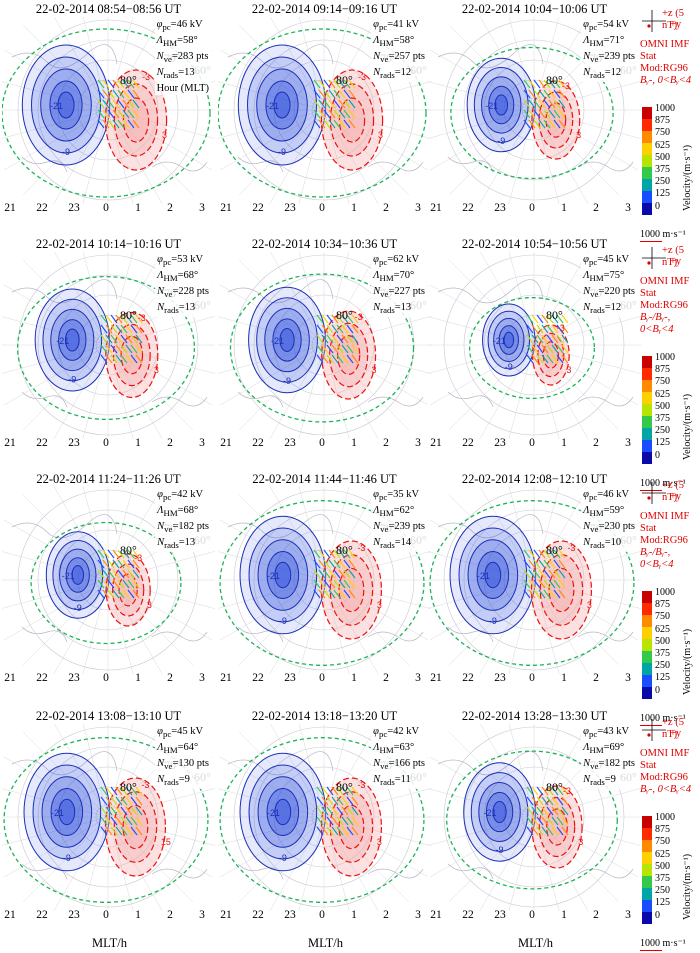 This screenshot has height=953, width=700. Describe the element at coordinates (654, 21) in the screenshot. I see `imf-axis-icon` at that location.